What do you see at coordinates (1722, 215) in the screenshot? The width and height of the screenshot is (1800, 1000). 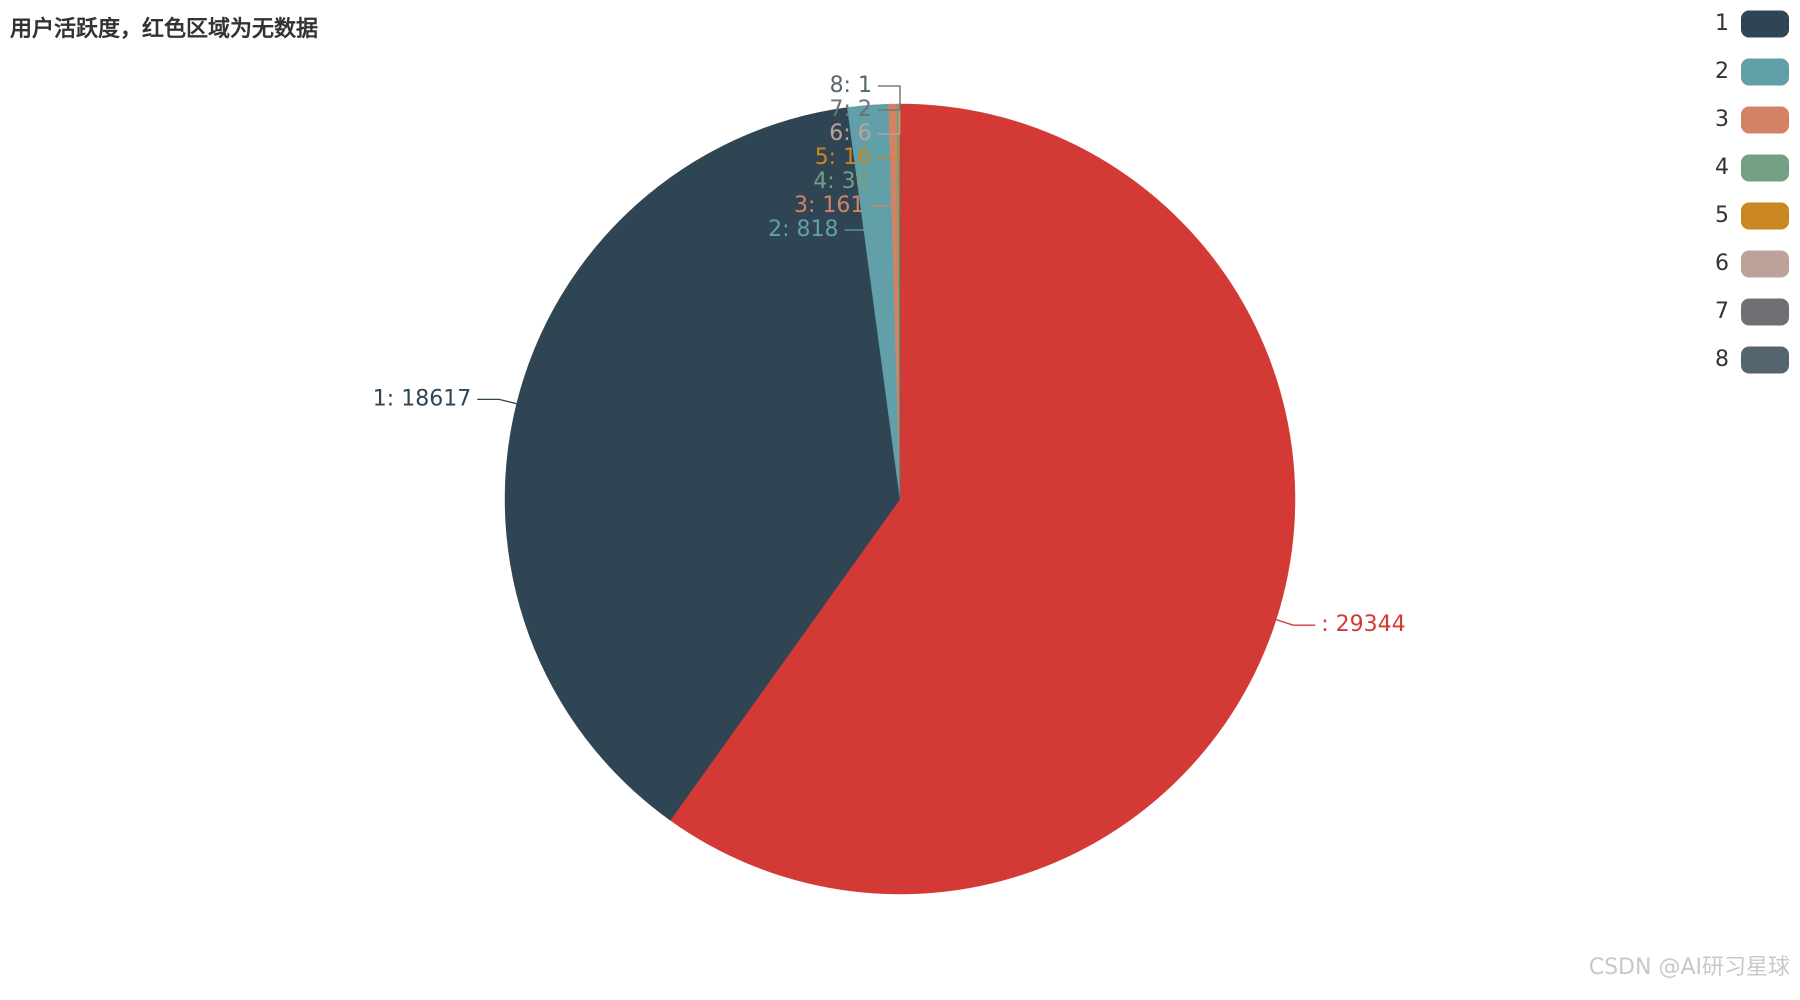 I see `legend-label: 5` at bounding box center [1722, 215].